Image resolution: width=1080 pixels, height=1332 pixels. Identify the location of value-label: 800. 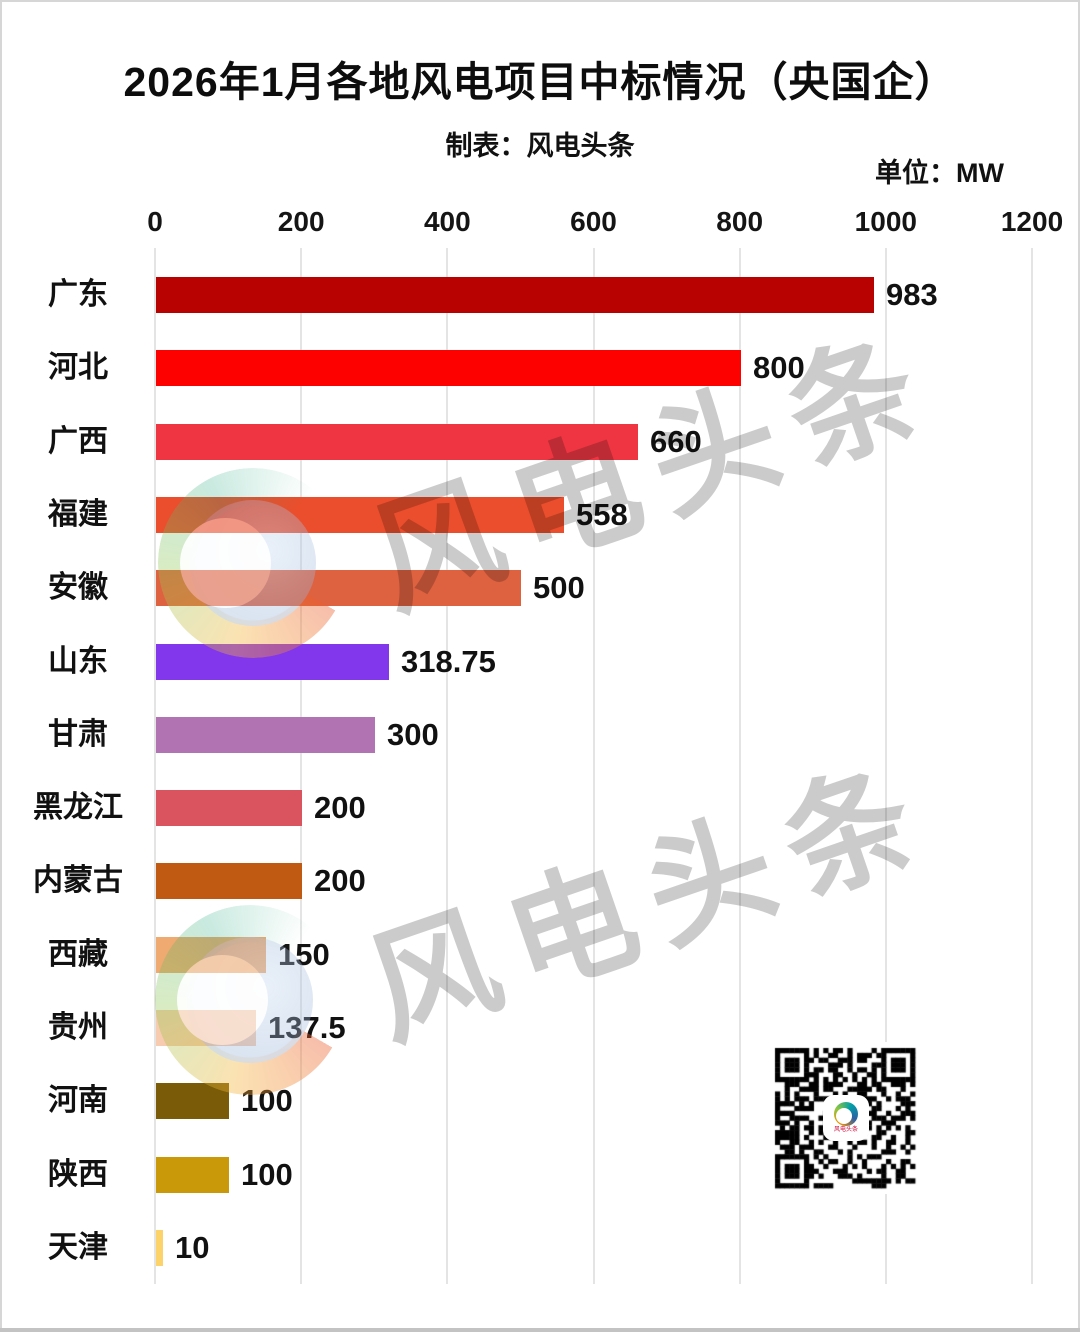
(779, 367).